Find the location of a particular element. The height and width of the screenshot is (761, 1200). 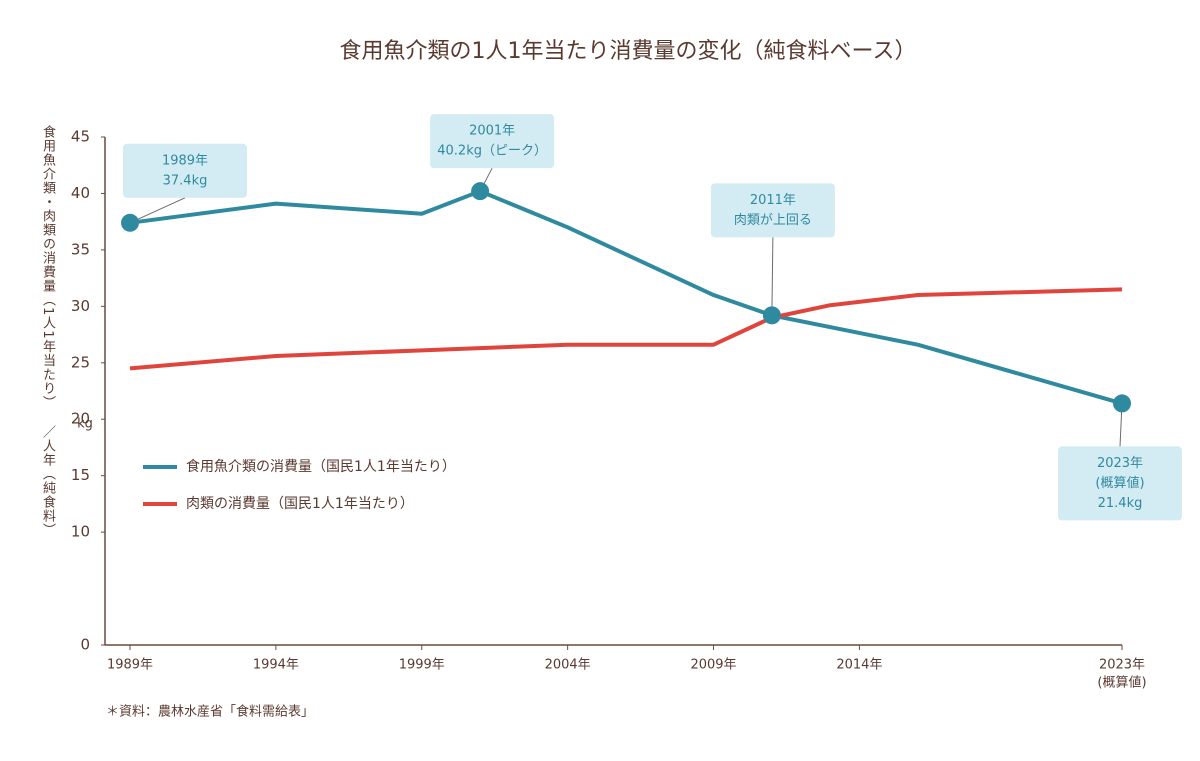

callout-text: (概算値) is located at coordinates (1119, 483).